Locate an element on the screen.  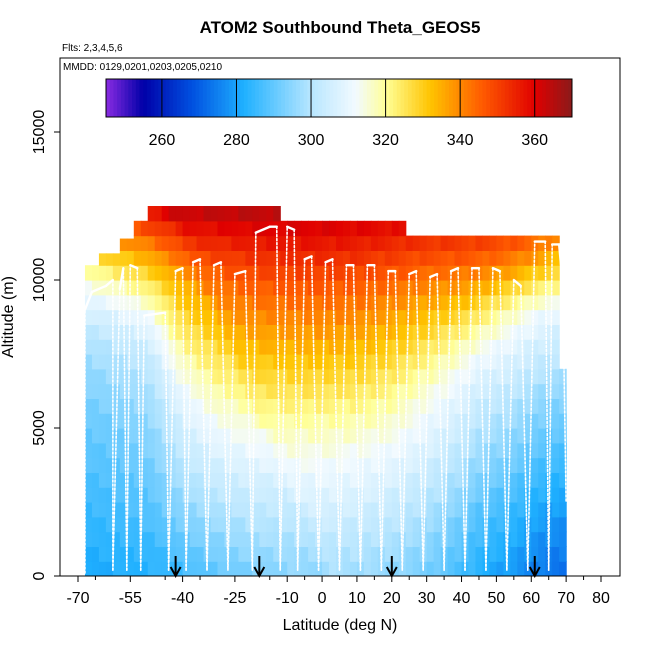
x-tick-label: 0 is located at coordinates (322, 598).